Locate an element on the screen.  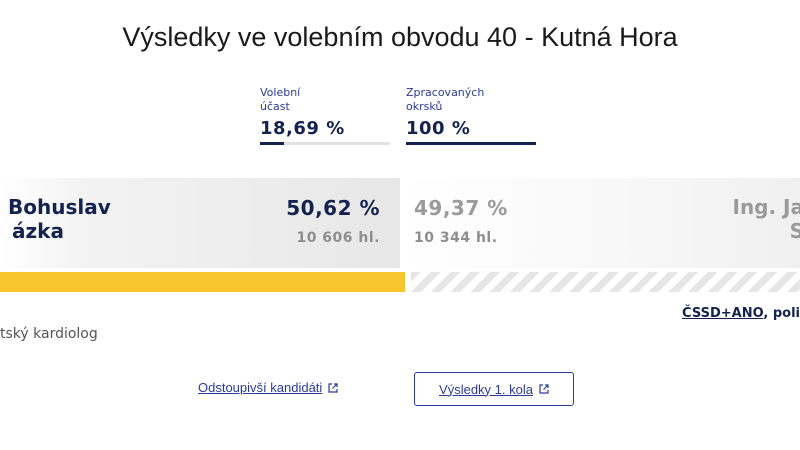
processed-label: Zpracovaných okrsků is located at coordinates (445, 99).